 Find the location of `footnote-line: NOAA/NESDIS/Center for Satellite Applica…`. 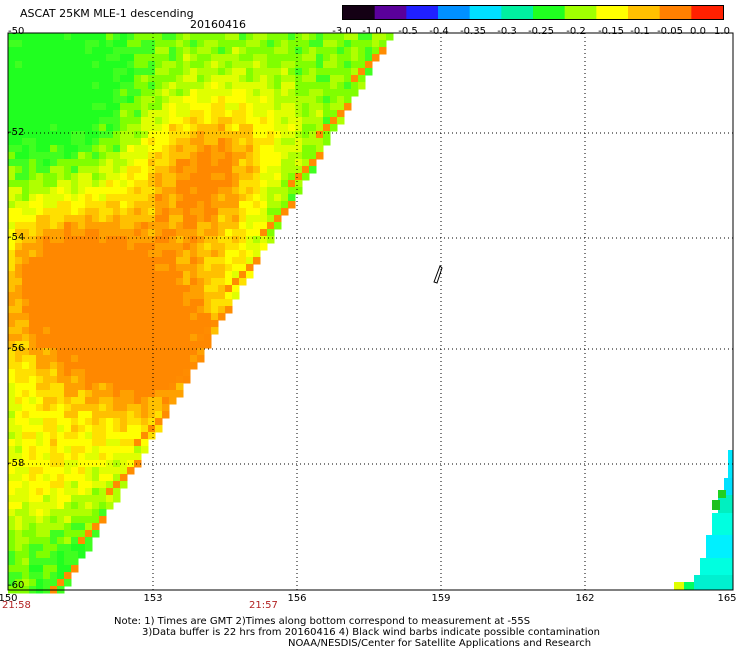

footnote-line: NOAA/NESDIS/Center for Satellite Applica… is located at coordinates (440, 643).